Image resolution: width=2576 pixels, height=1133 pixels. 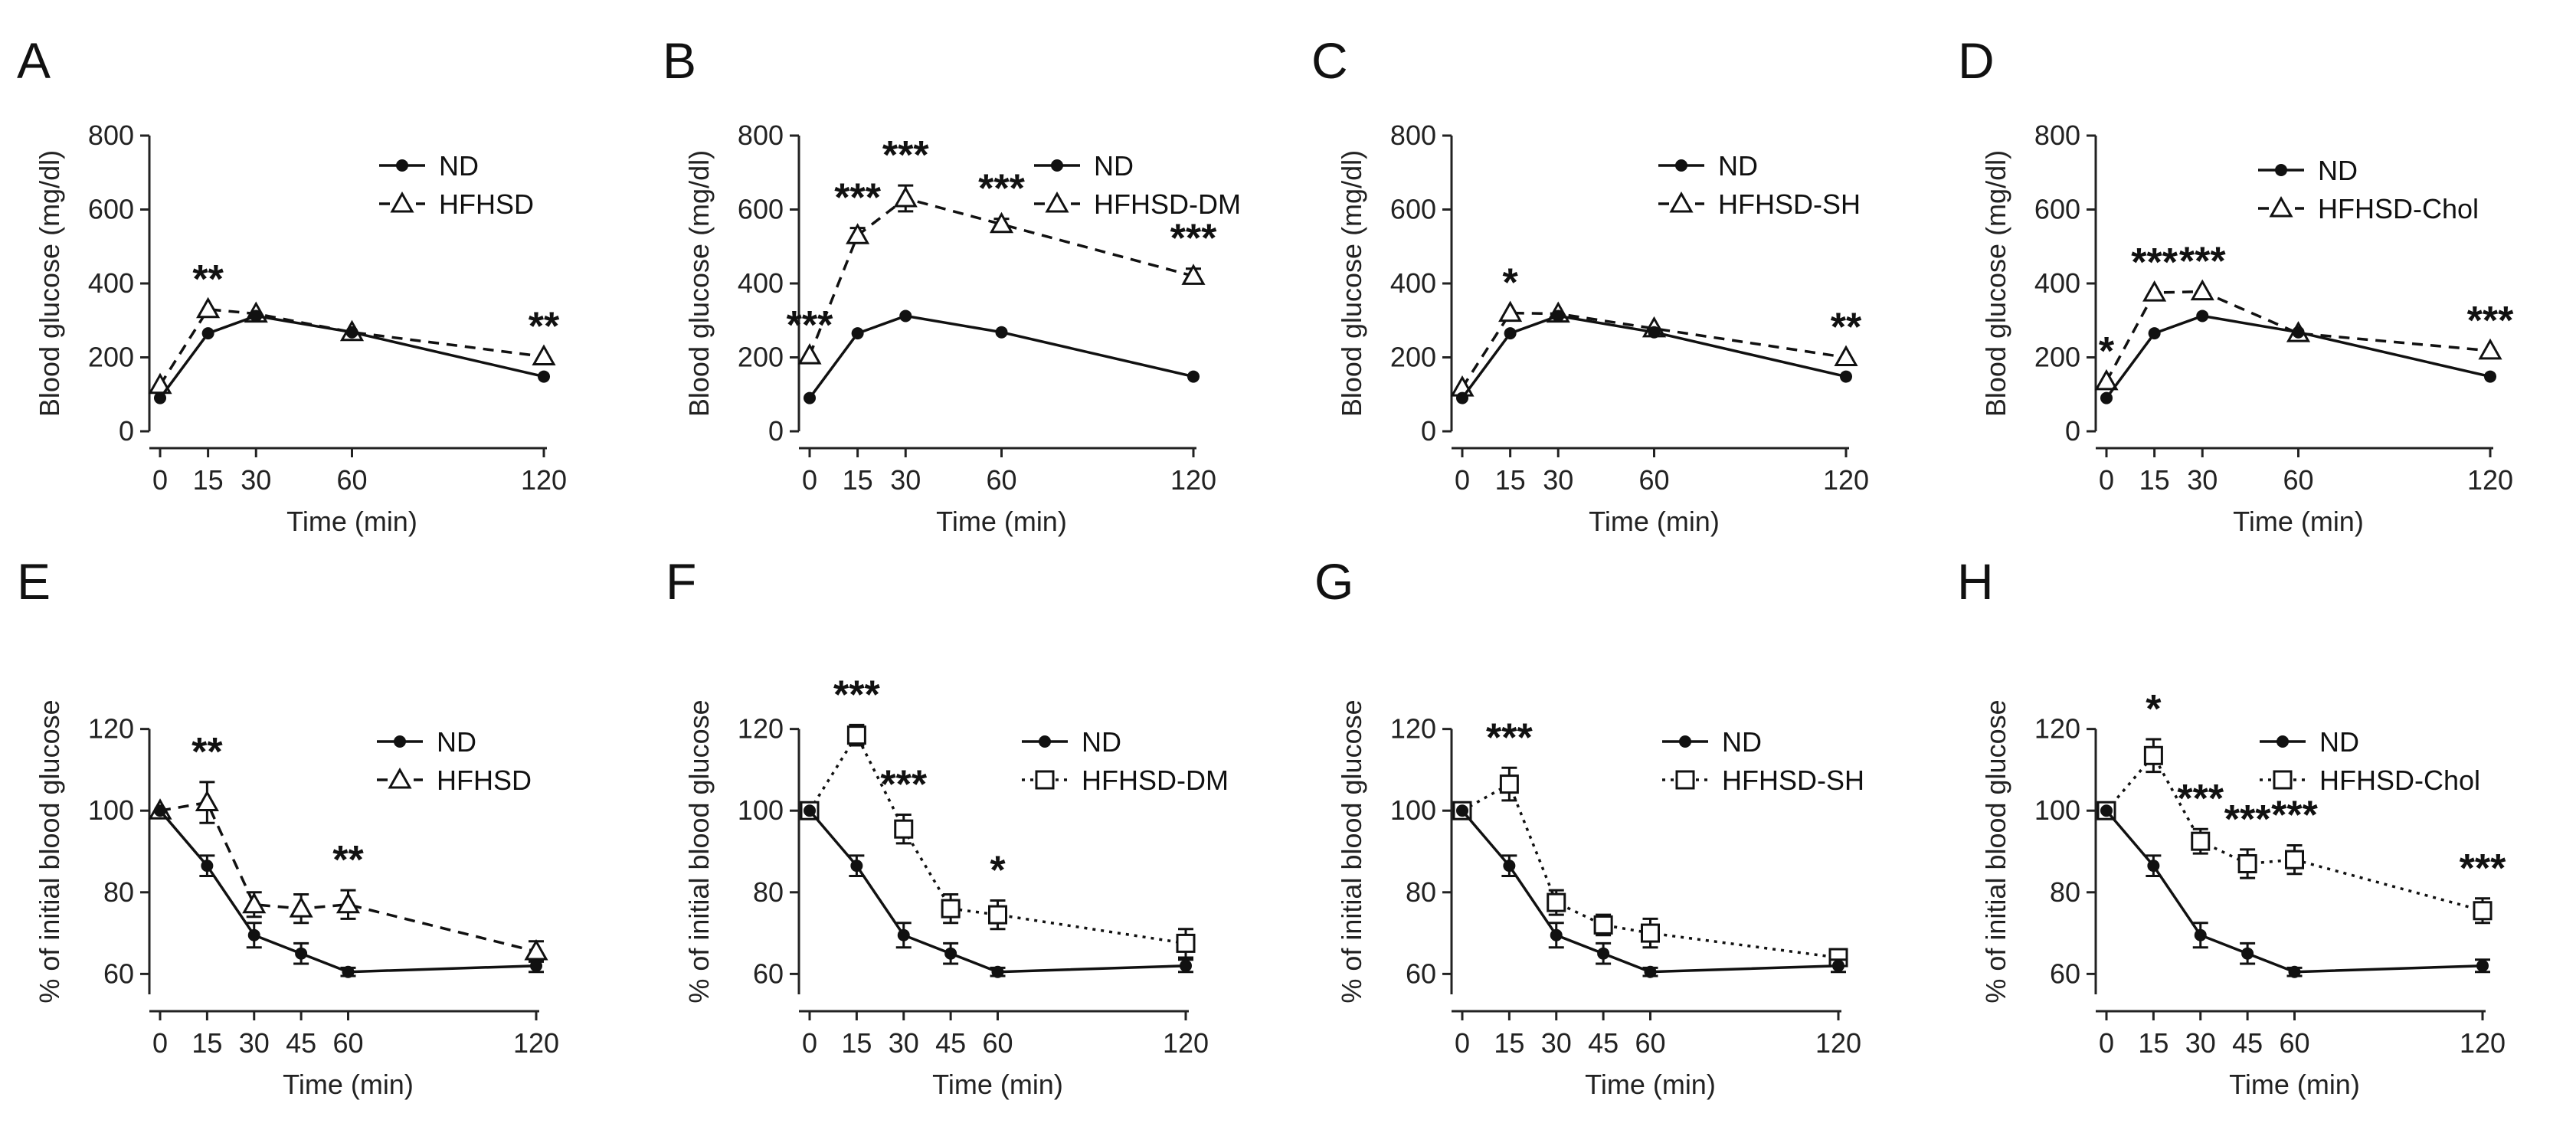 I want to click on legend: ND HFHSD-Chol, so click(x=2370, y=761).